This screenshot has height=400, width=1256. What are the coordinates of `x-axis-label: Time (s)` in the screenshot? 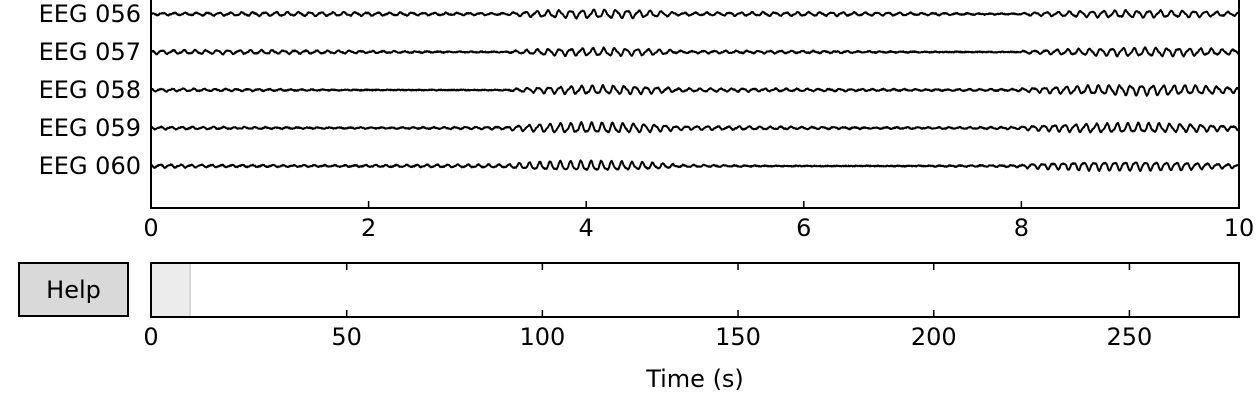 It's located at (694, 379).